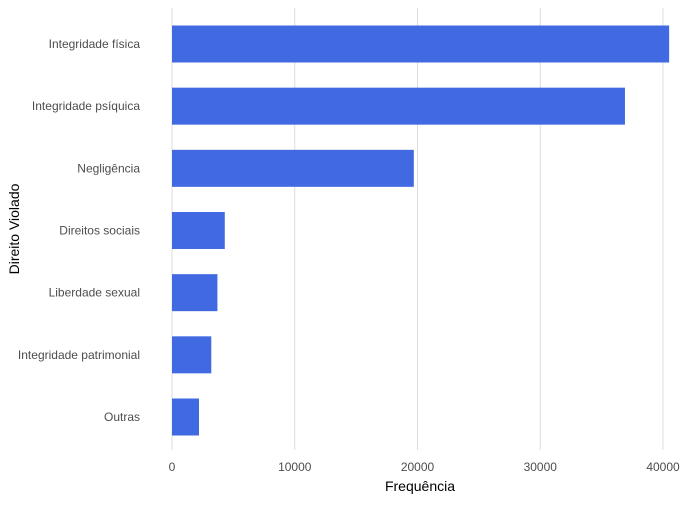  What do you see at coordinates (541, 467) in the screenshot?
I see `x-tick-label: 30000` at bounding box center [541, 467].